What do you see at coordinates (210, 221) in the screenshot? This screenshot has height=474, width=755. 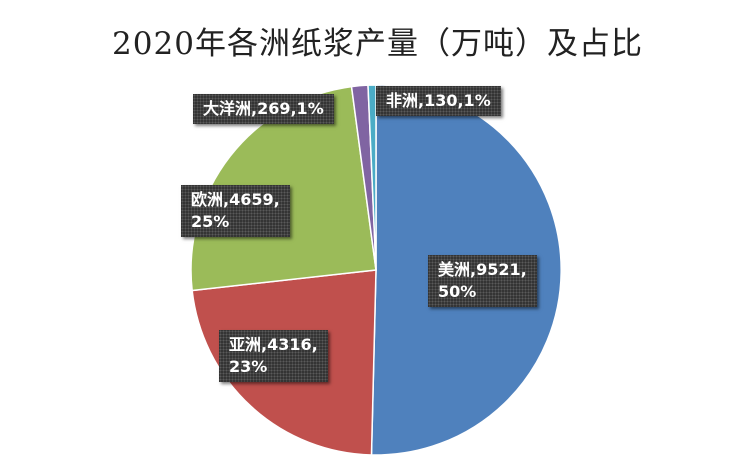 I see `data-label-line: 25%` at bounding box center [210, 221].